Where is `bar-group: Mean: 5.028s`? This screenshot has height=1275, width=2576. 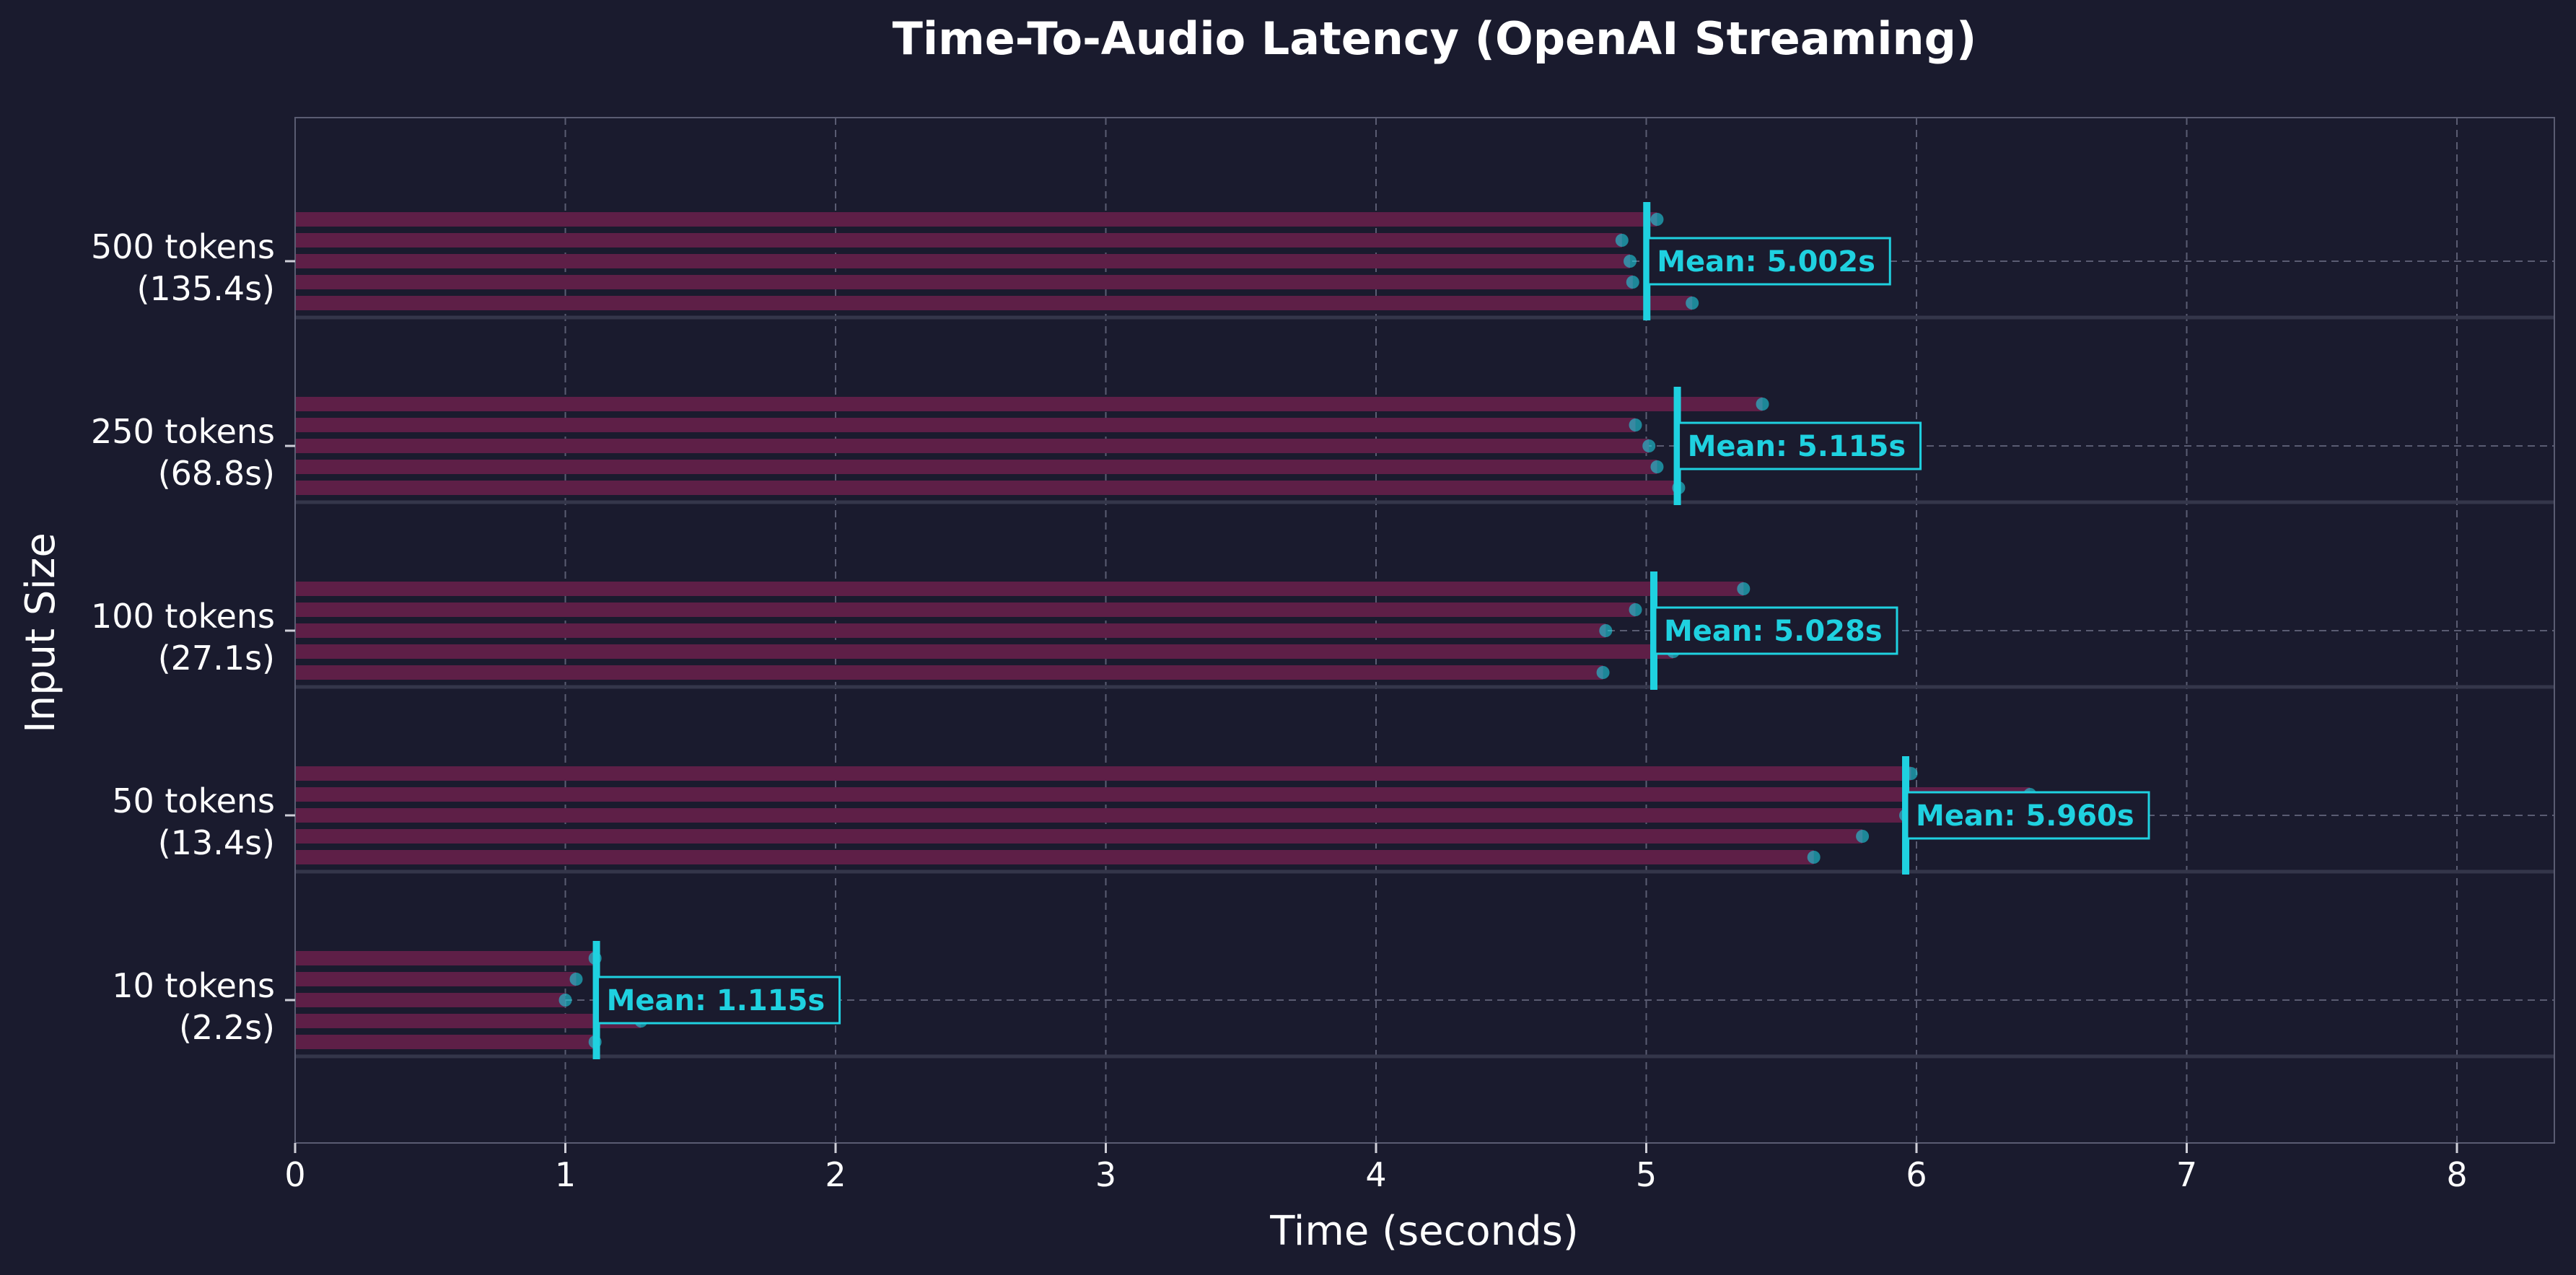 bar-group: Mean: 5.028s is located at coordinates (1096, 631).